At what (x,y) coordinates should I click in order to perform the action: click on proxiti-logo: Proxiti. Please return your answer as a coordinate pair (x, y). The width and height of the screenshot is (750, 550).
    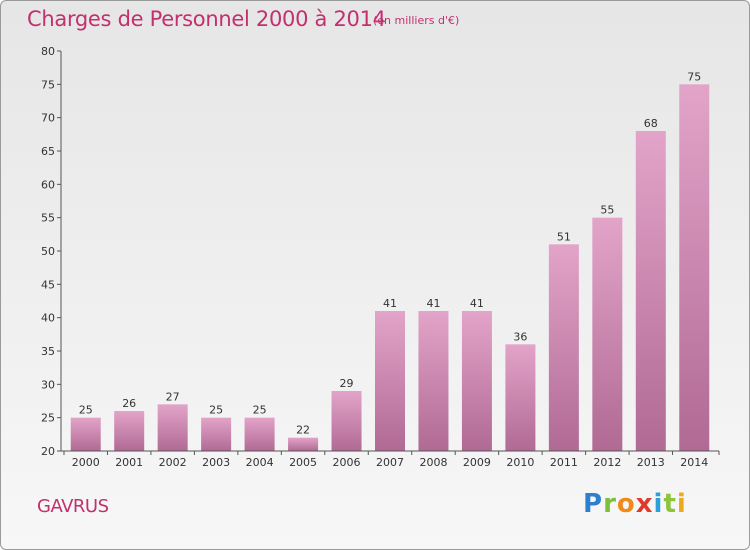
    Looking at the image, I should click on (635, 504).